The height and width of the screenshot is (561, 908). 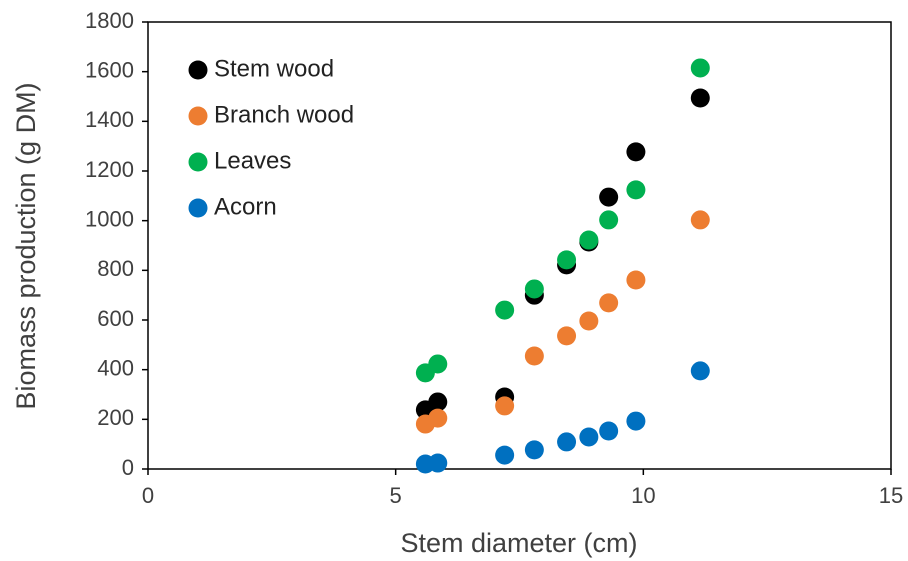 I want to click on legend-label: Leaves, so click(x=252, y=160).